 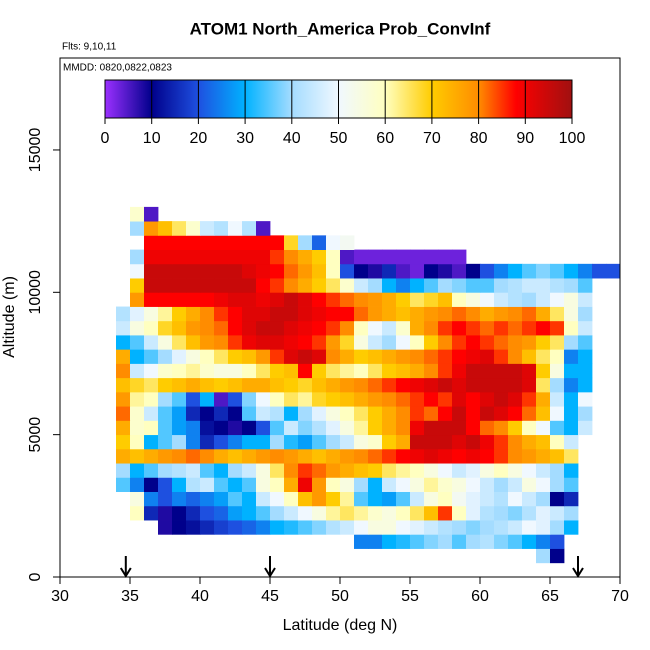 I want to click on flights-label: Flts: 9,10,11, so click(x=89, y=47).